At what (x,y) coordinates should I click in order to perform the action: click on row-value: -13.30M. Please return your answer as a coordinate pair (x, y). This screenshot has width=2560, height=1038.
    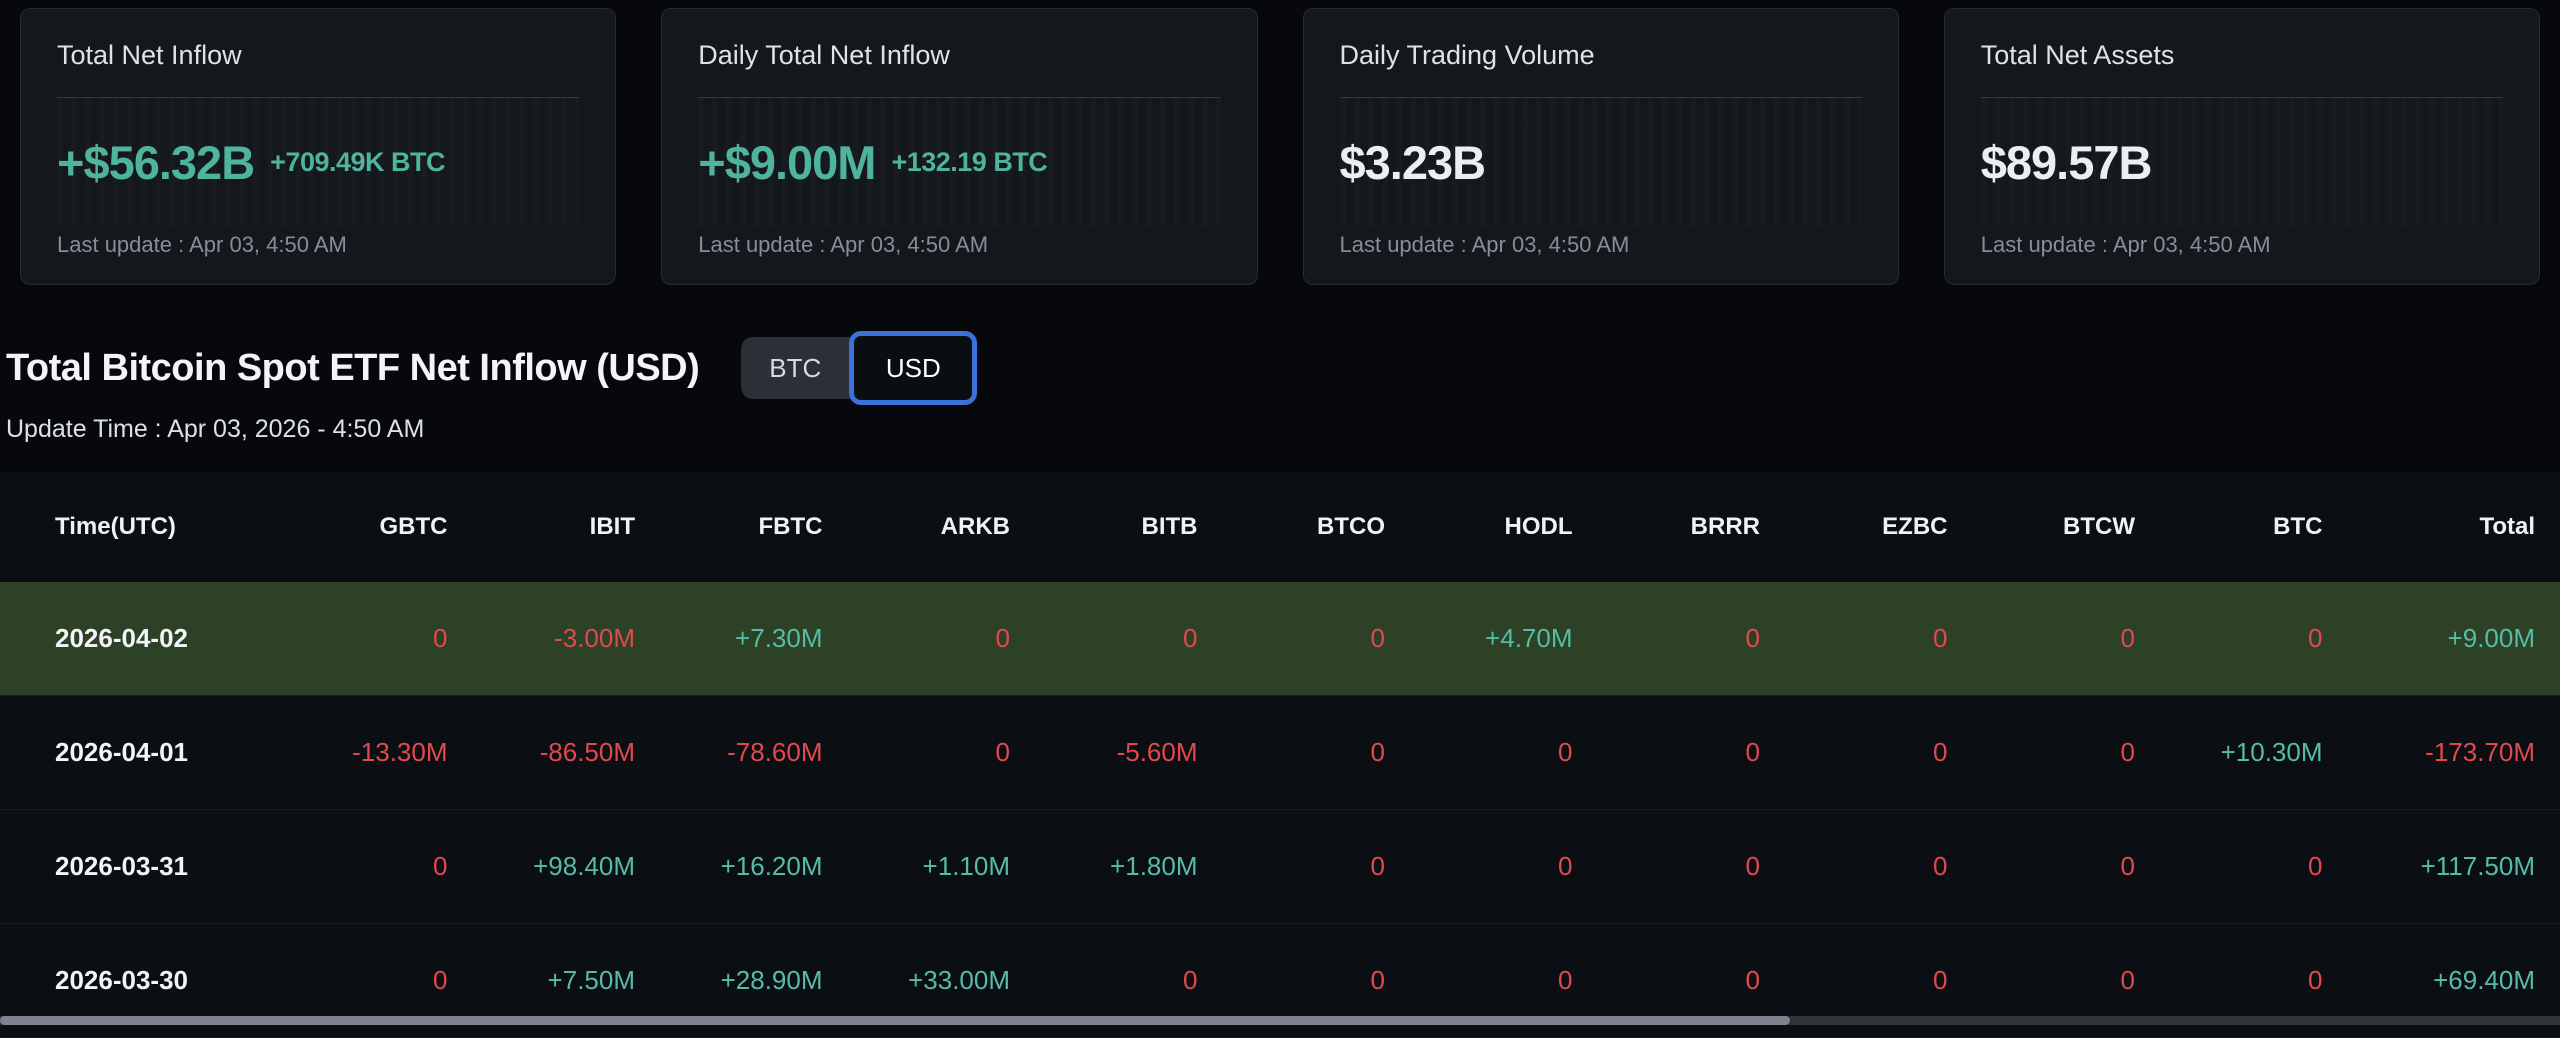
    Looking at the image, I should click on (404, 753).